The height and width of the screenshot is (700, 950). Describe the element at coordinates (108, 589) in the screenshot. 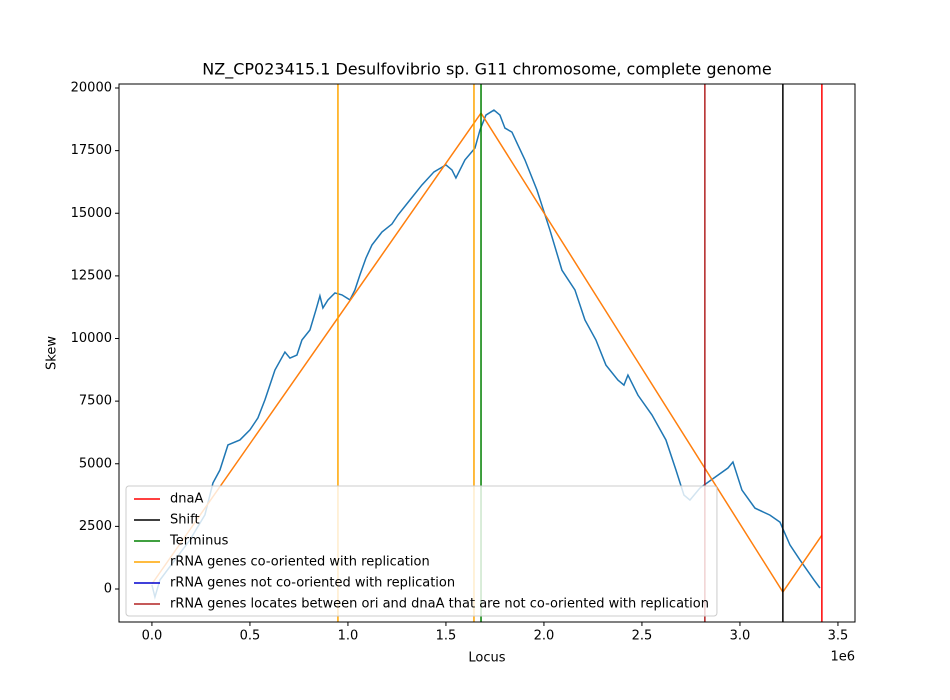

I see `y-tick-label: 0` at that location.